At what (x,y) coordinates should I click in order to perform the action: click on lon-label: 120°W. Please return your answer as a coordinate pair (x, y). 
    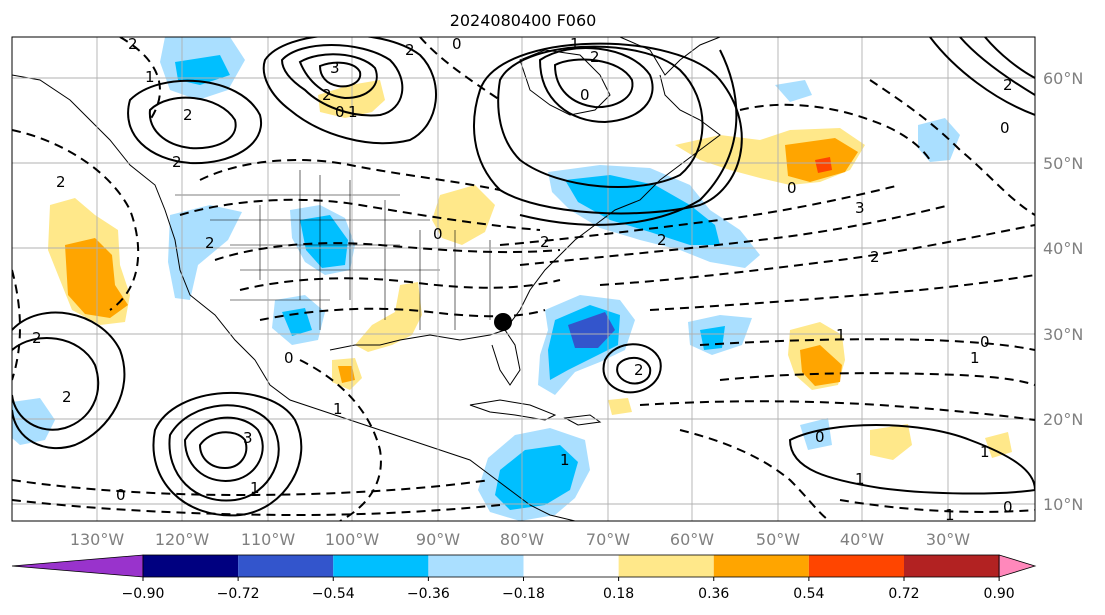
    Looking at the image, I should click on (182, 539).